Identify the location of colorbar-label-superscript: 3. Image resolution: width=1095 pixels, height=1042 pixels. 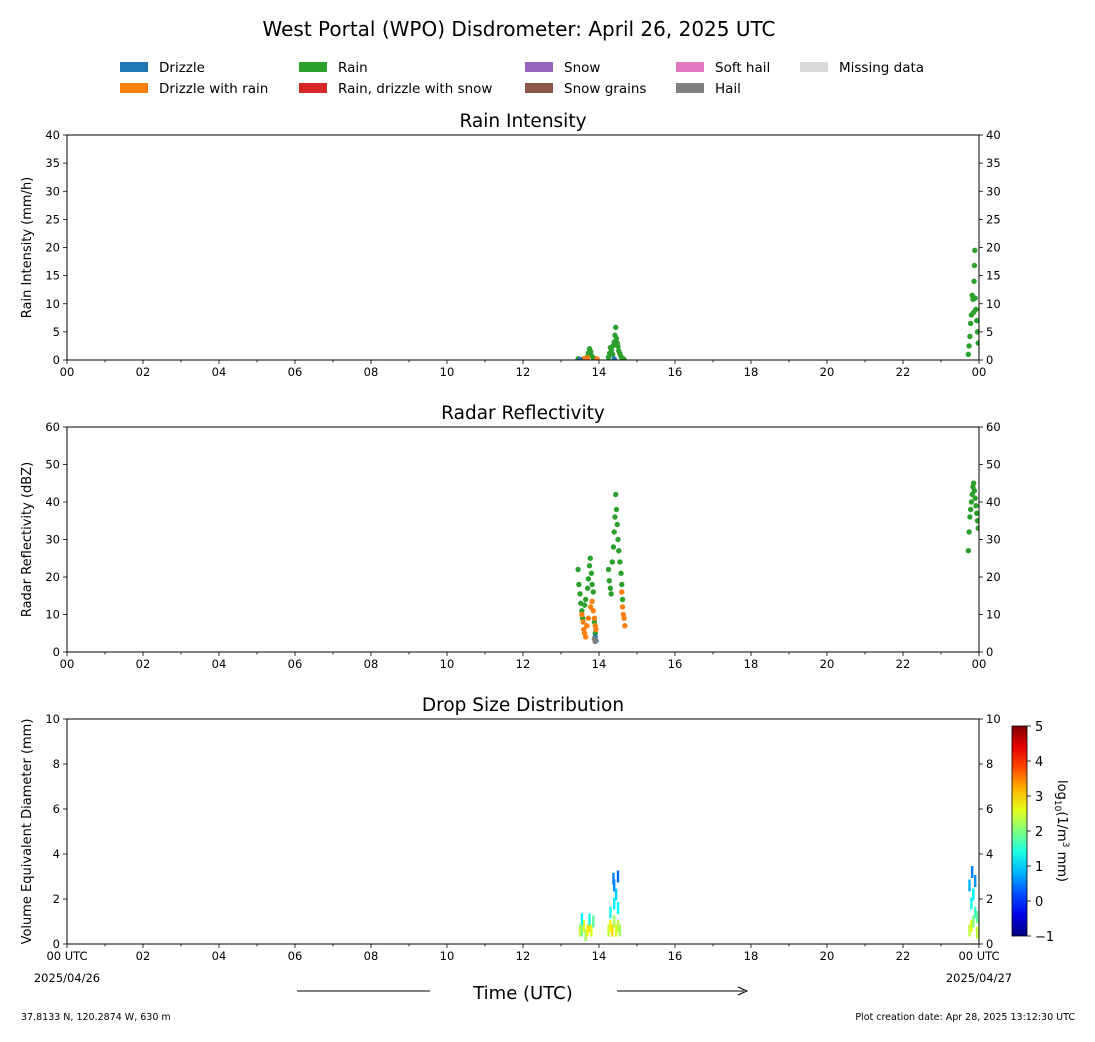
(1065, 845).